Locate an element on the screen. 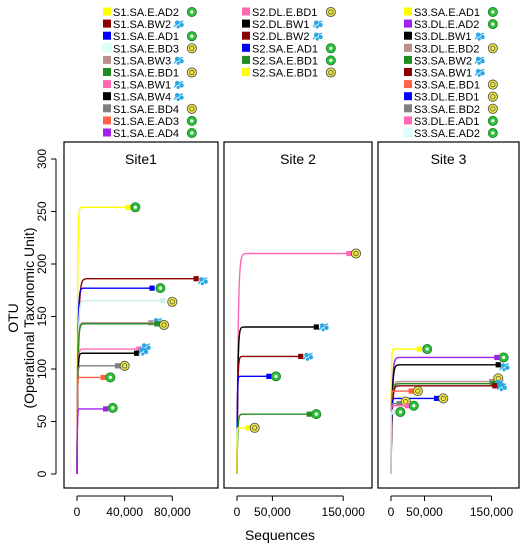  panel-title: Site 3 is located at coordinates (449, 159).